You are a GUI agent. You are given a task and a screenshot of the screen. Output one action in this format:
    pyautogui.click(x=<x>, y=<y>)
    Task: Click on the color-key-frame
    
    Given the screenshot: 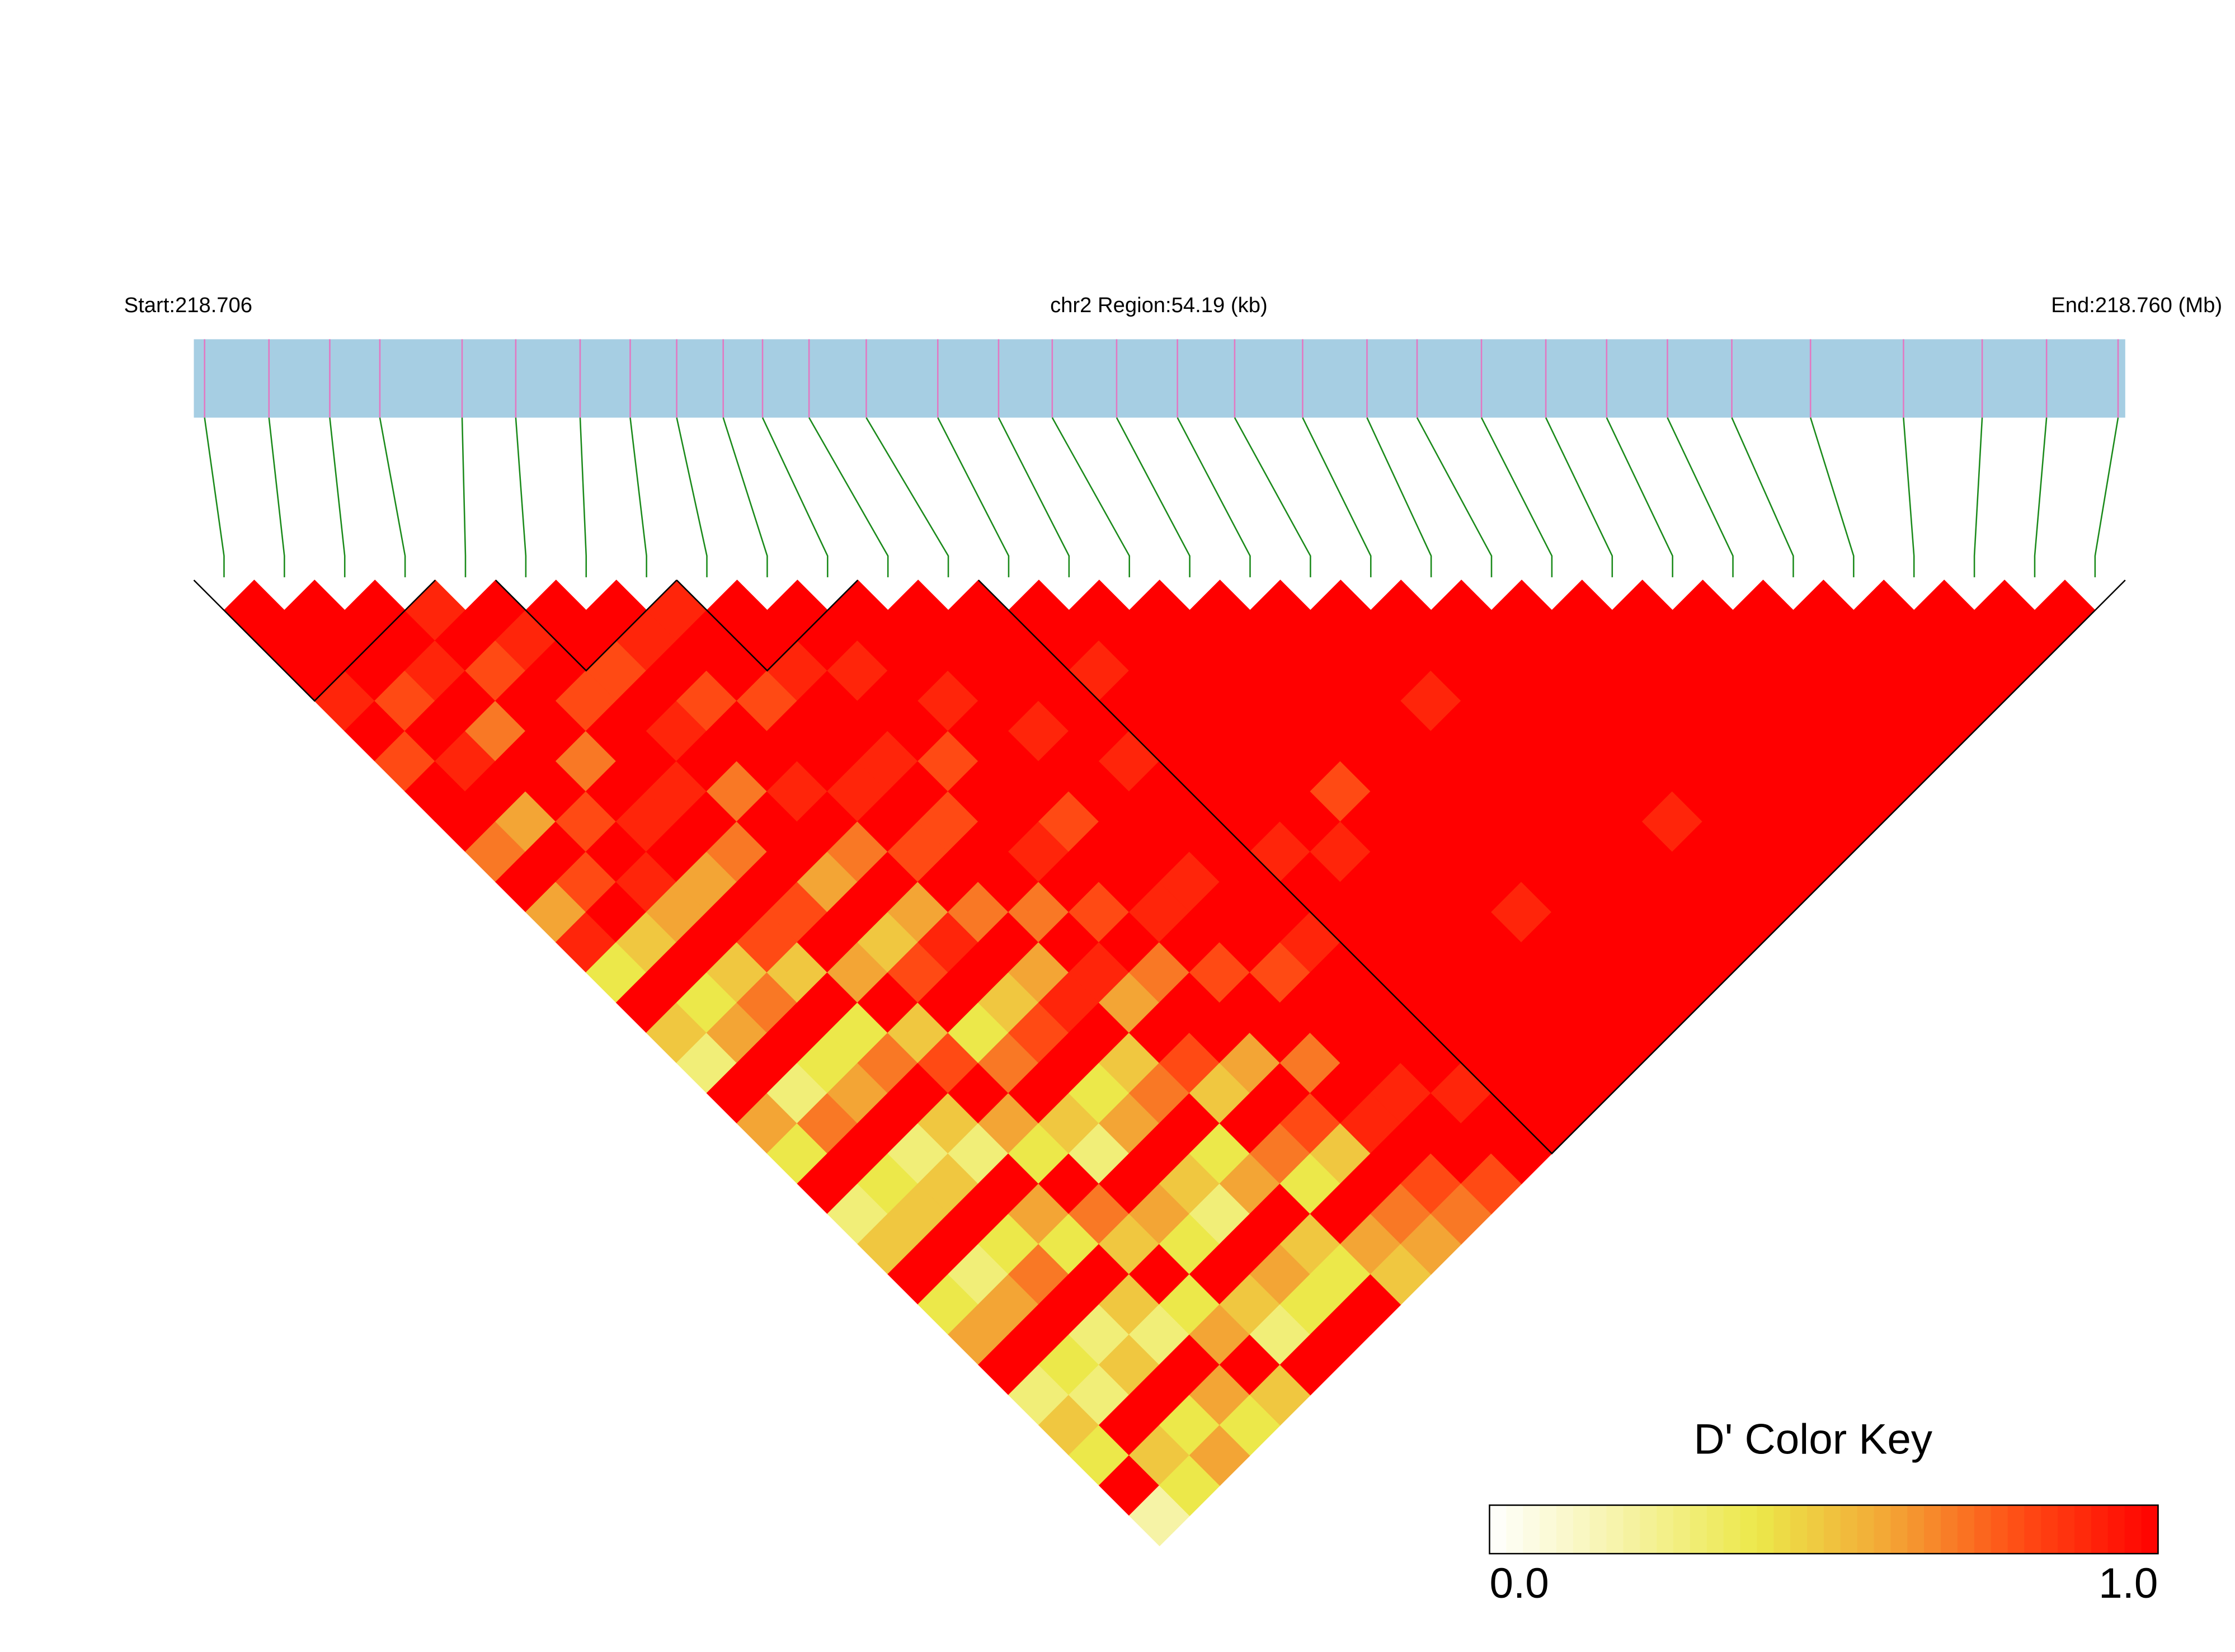 What is the action you would take?
    pyautogui.click(x=1824, y=1529)
    